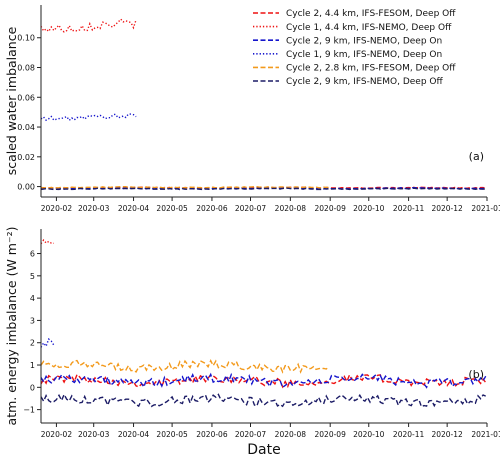 The height and width of the screenshot is (460, 500). What do you see at coordinates (364, 55) in the screenshot?
I see `legend-label: Cycle 1, 9 km, IFS-NEMO, Deep On` at bounding box center [364, 55].